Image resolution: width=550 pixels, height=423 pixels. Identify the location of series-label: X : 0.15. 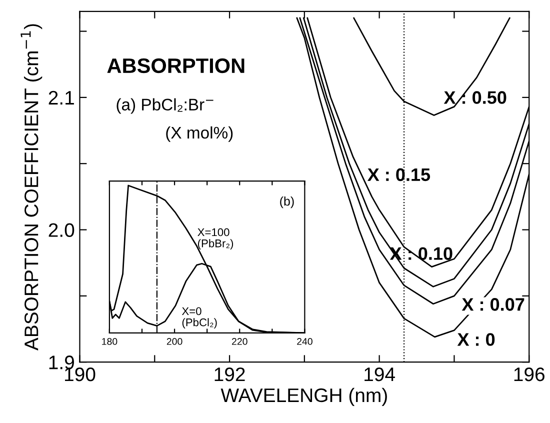
(398, 175).